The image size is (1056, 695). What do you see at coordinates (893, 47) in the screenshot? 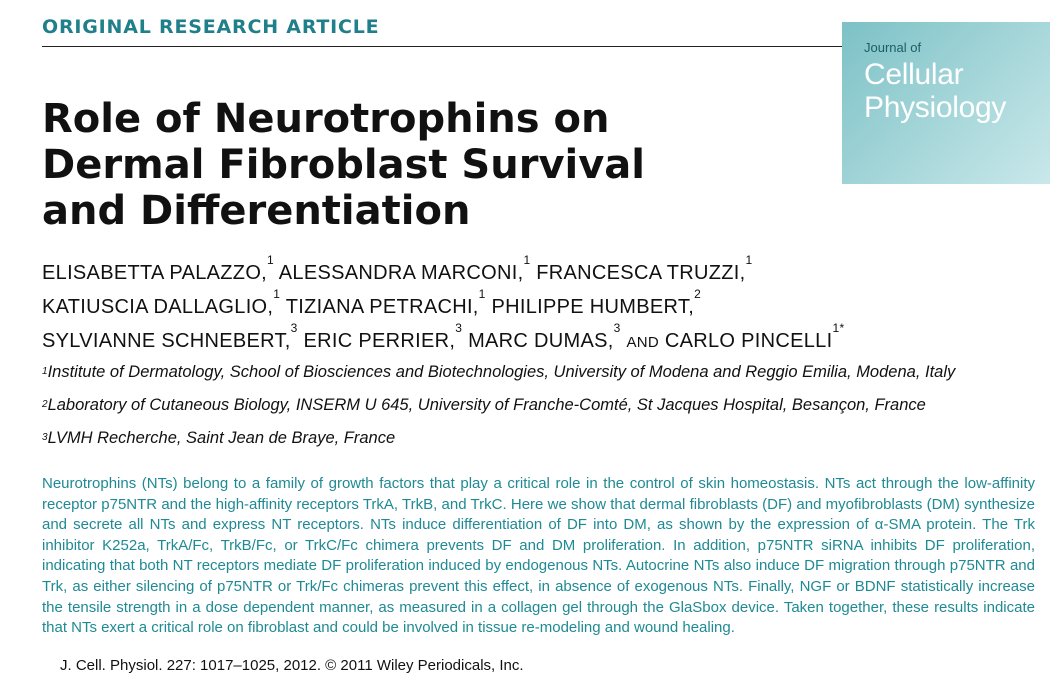
I see `journal-of-label: Journal of` at bounding box center [893, 47].